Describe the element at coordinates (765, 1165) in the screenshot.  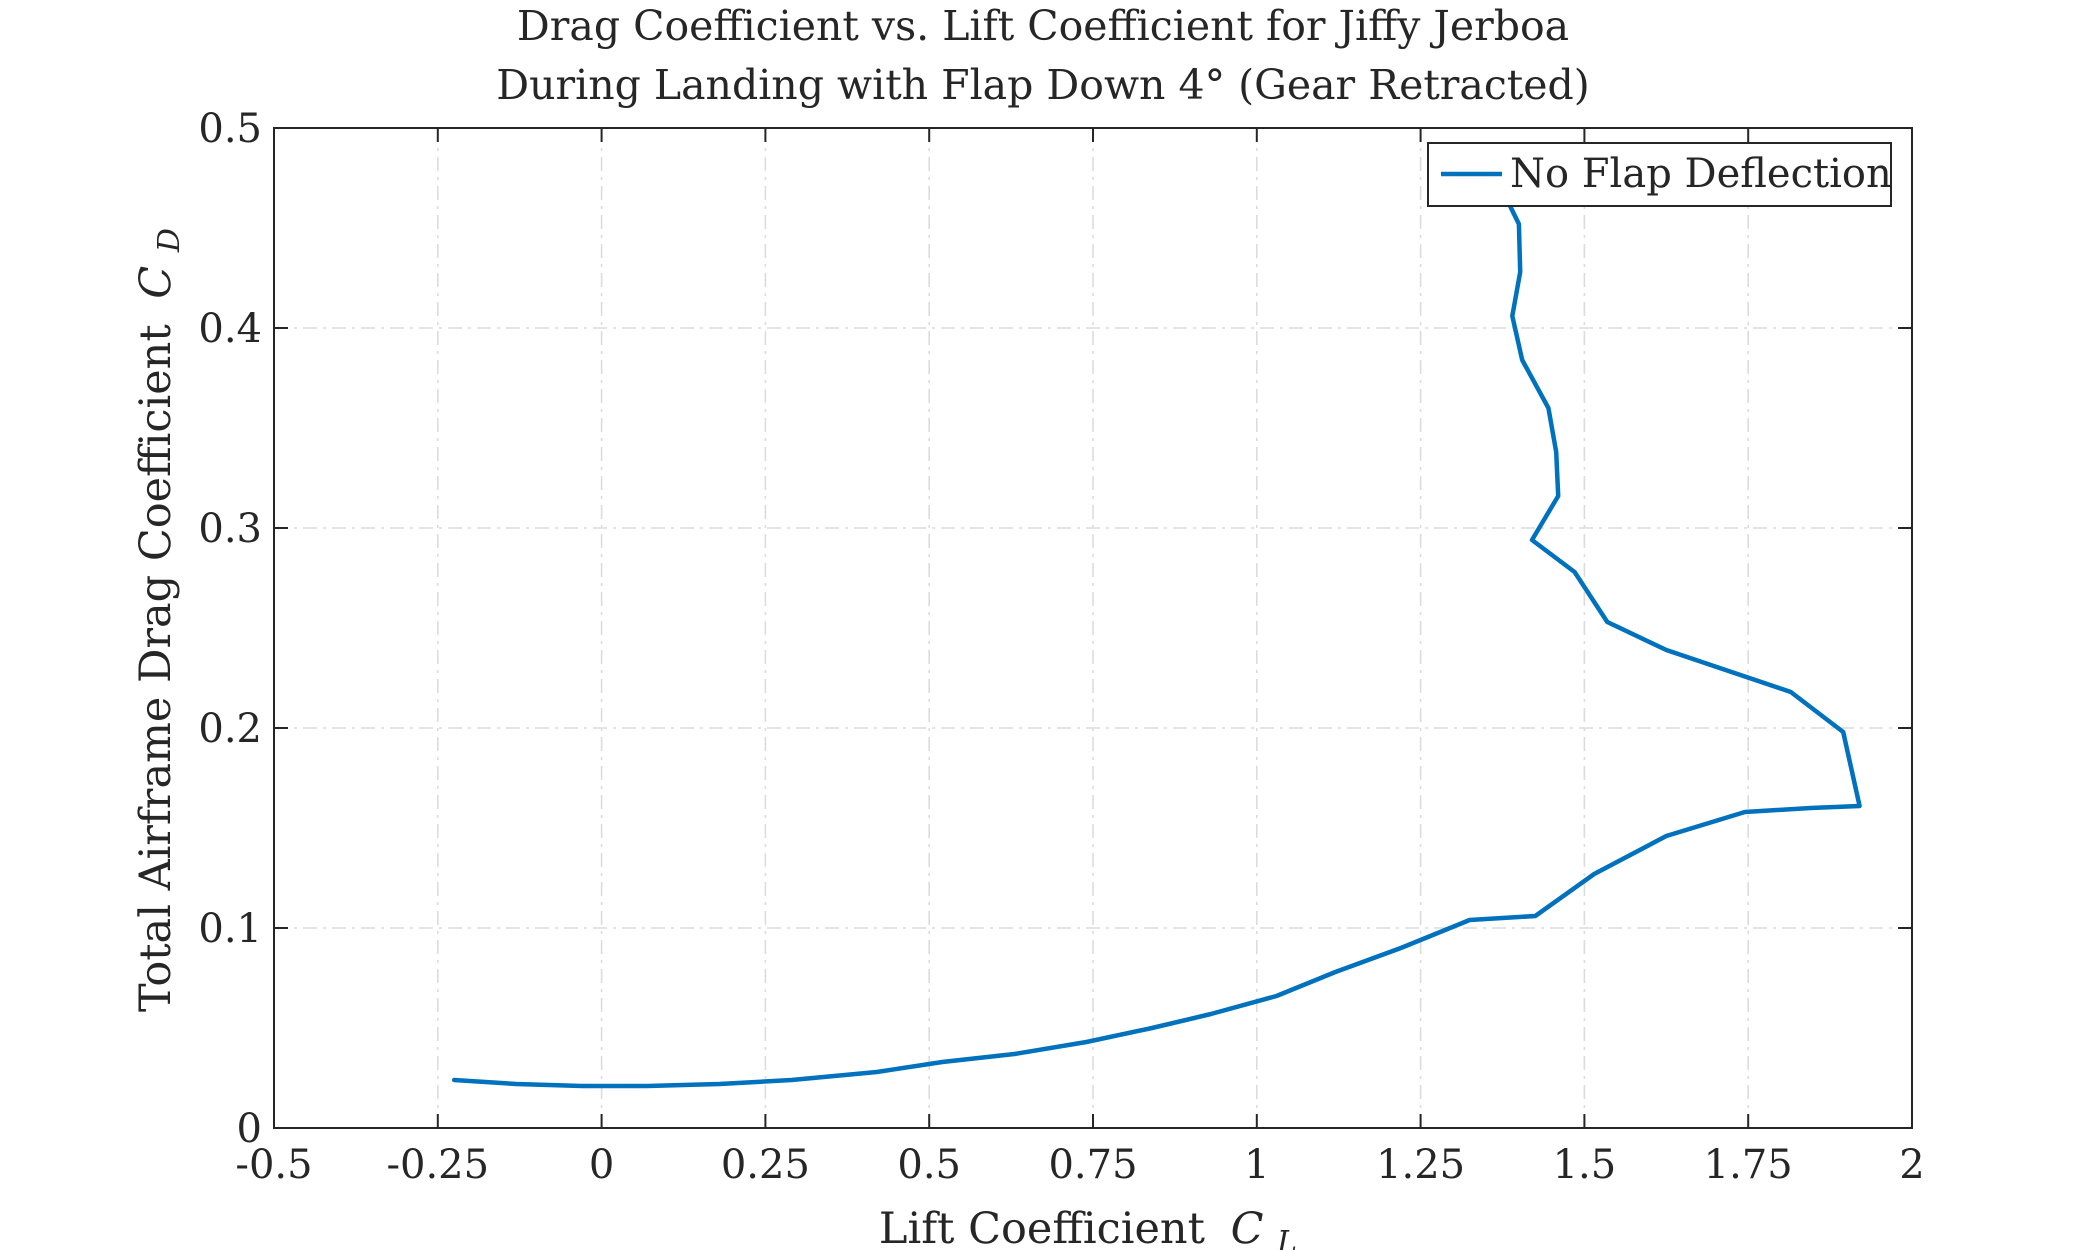
I see `x-tick-label-3: 0.25` at that location.